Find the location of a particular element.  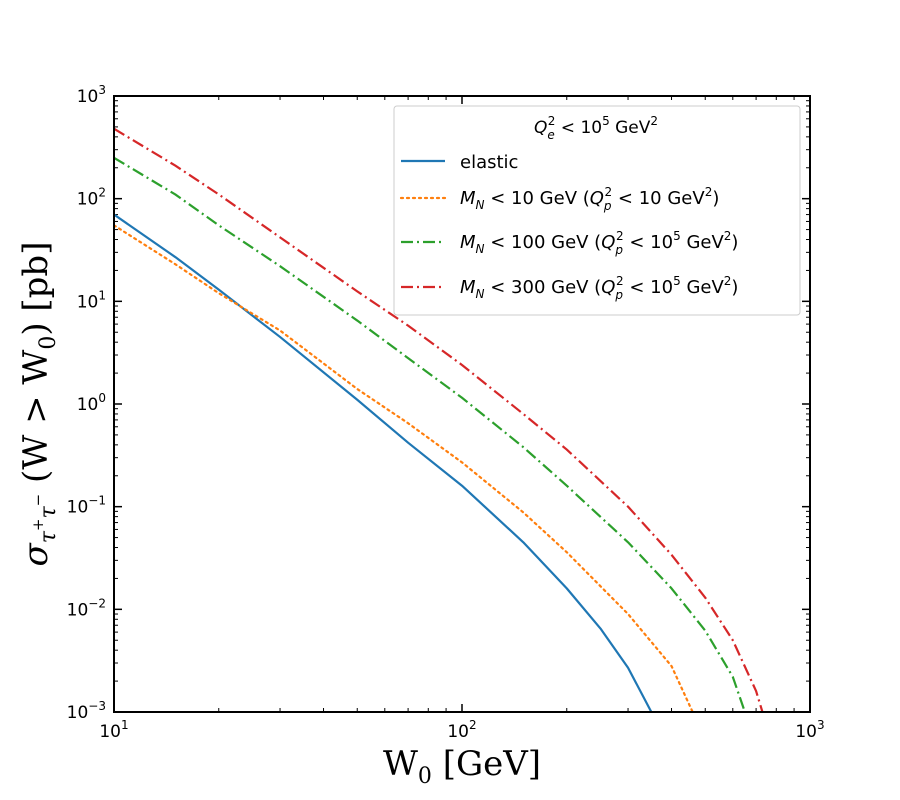

x-tick-label: 10² is located at coordinates (461, 730).